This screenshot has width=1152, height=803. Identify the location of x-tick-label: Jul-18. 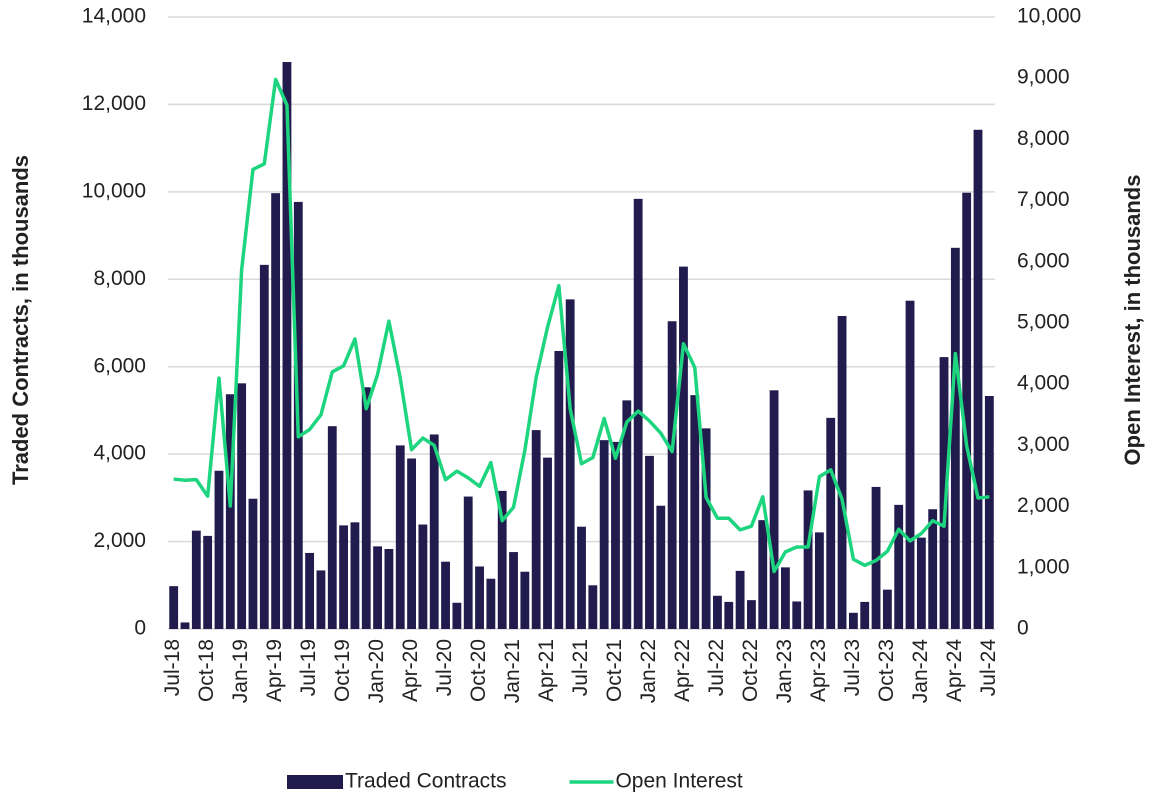
(172, 667).